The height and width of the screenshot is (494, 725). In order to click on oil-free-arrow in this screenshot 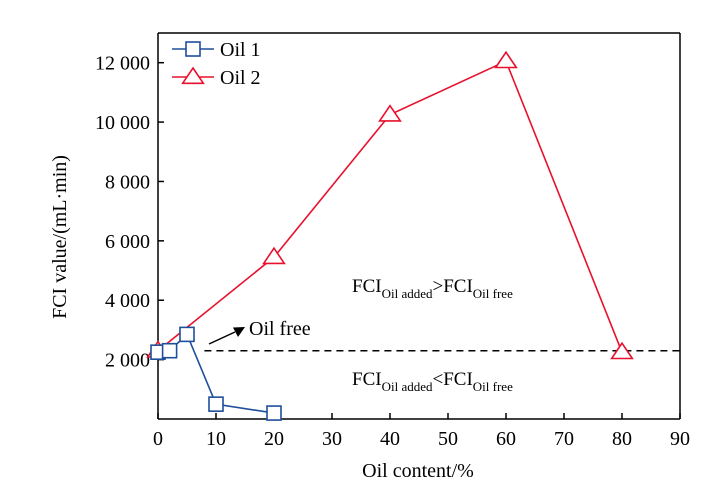, I will do `click(222, 338)`.